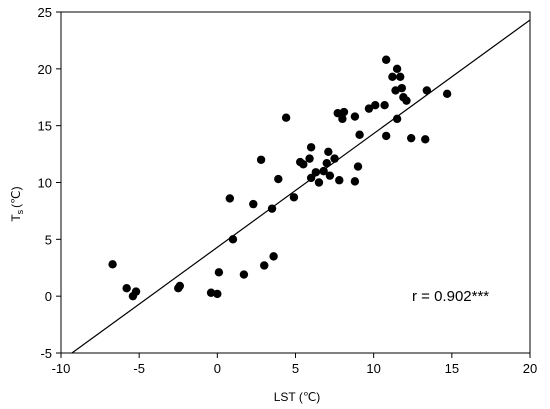  What do you see at coordinates (46, 353) in the screenshot?
I see `y-tick-label: -5` at bounding box center [46, 353].